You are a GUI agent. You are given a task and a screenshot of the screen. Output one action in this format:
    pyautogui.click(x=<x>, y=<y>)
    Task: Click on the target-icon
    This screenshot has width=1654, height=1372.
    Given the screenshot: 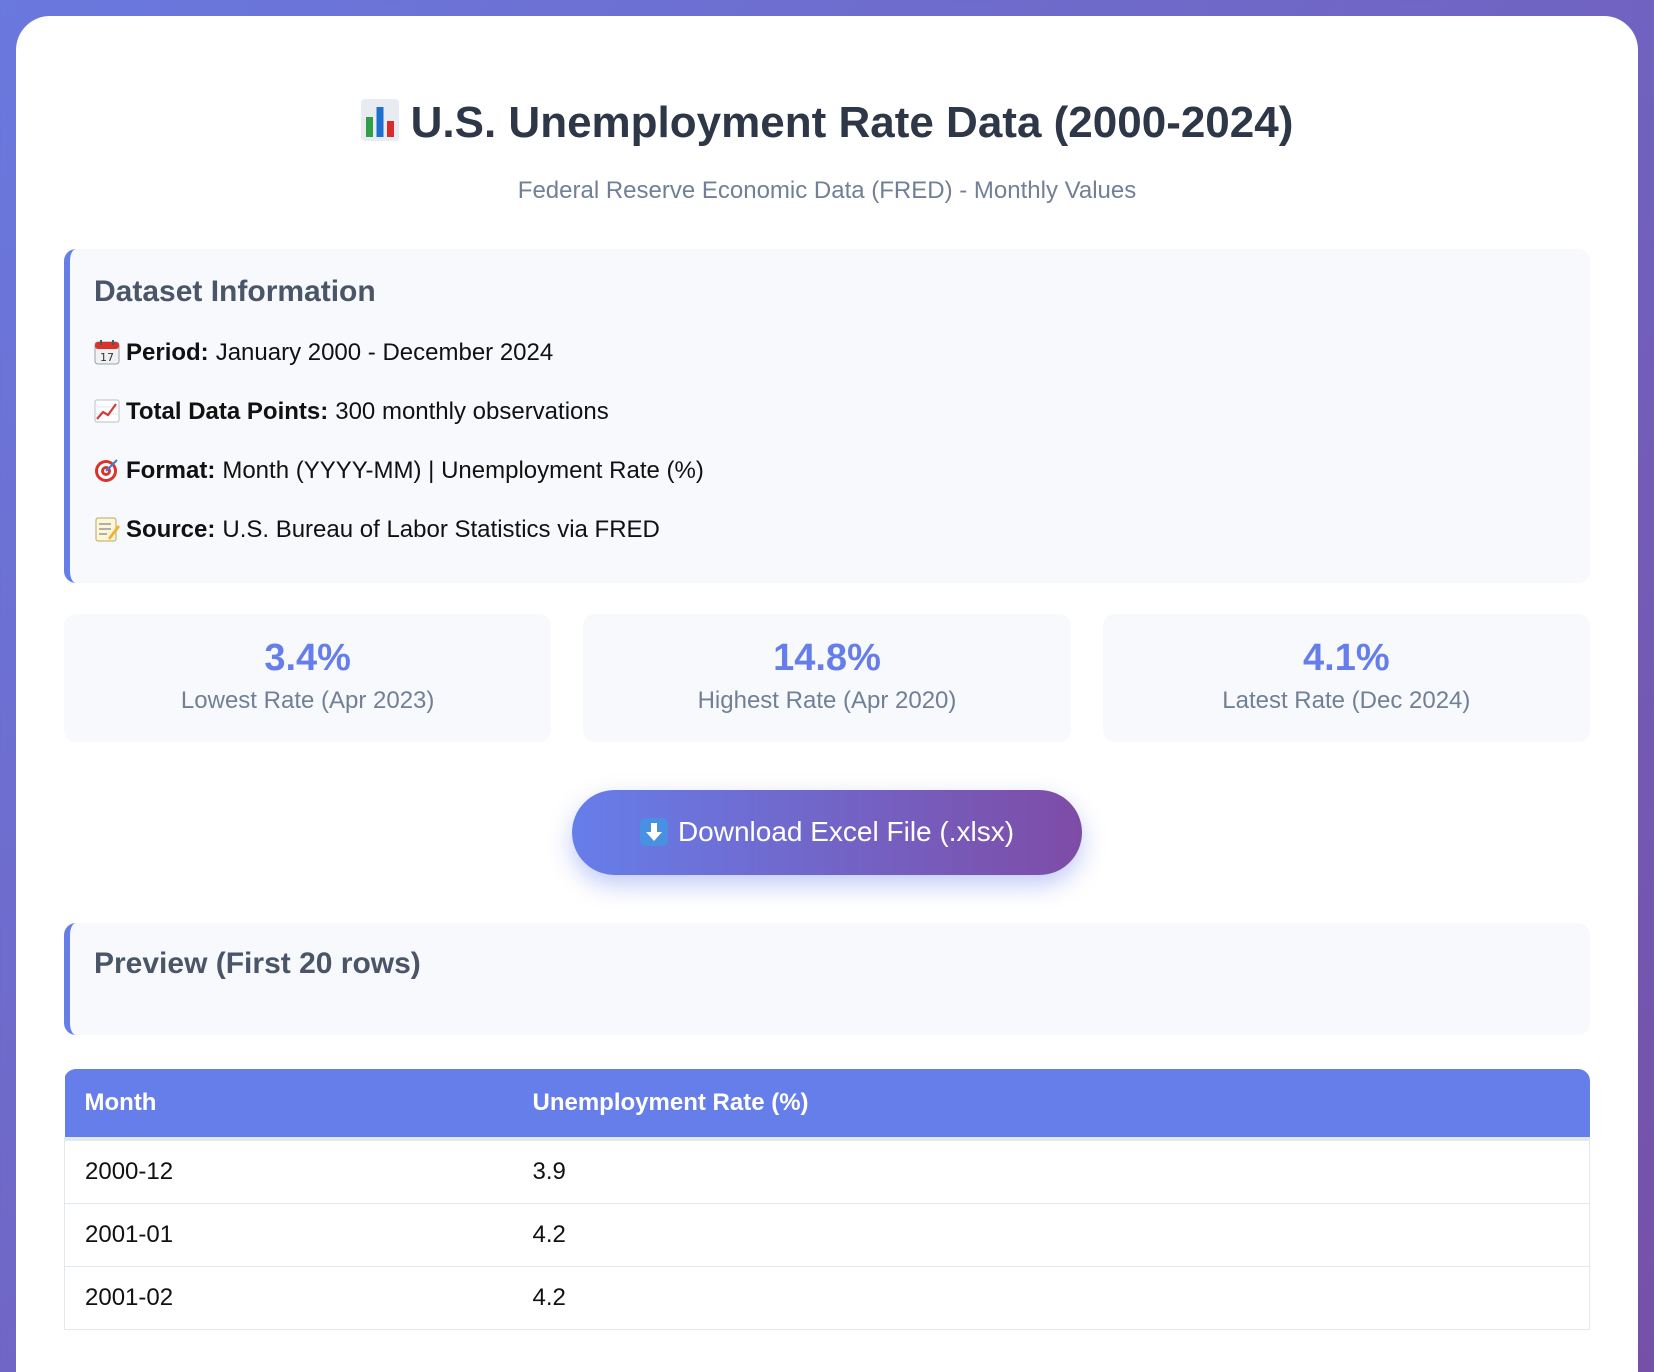 What is the action you would take?
    pyautogui.click(x=106, y=471)
    